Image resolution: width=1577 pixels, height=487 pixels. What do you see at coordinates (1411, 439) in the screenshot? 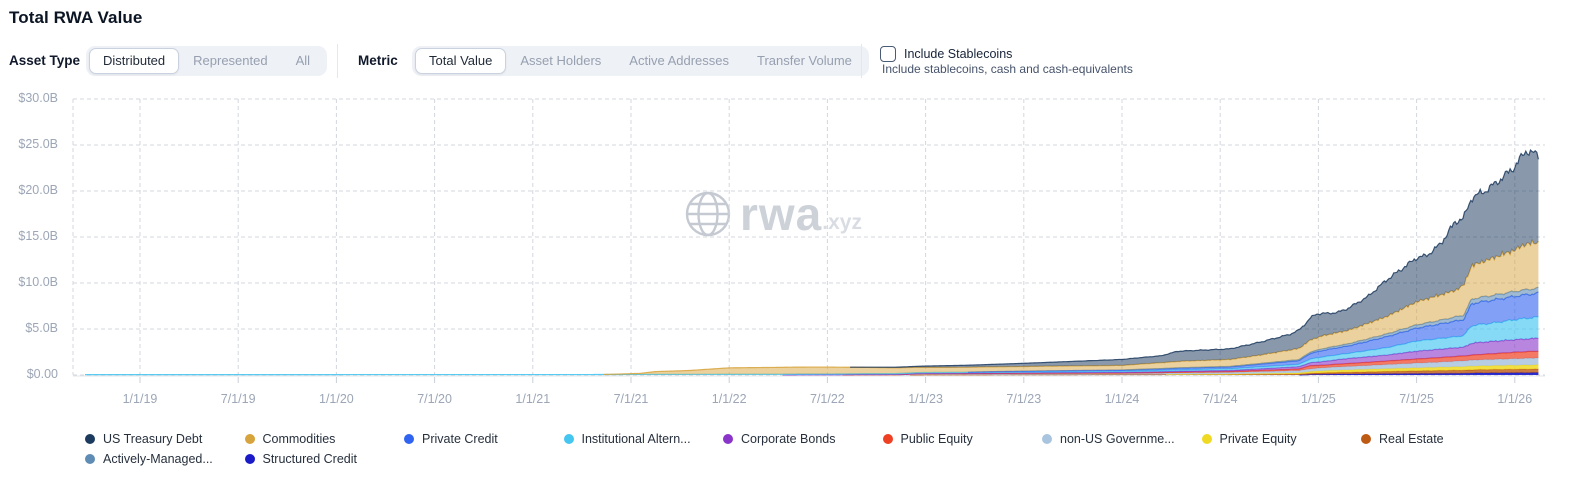
I see `legend-label: Real Estate` at bounding box center [1411, 439].